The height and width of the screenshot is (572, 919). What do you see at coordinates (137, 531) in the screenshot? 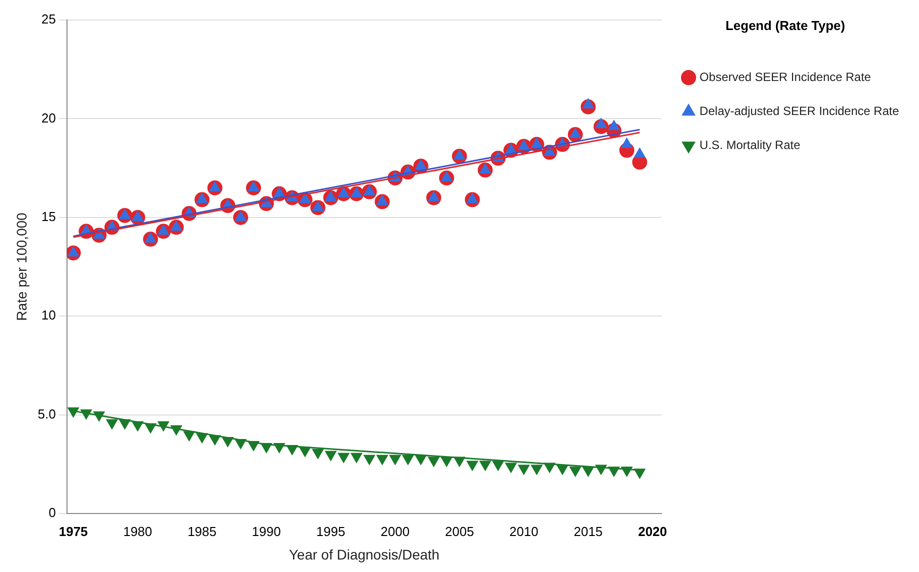
I see `x-tick-label: 1980` at bounding box center [137, 531].